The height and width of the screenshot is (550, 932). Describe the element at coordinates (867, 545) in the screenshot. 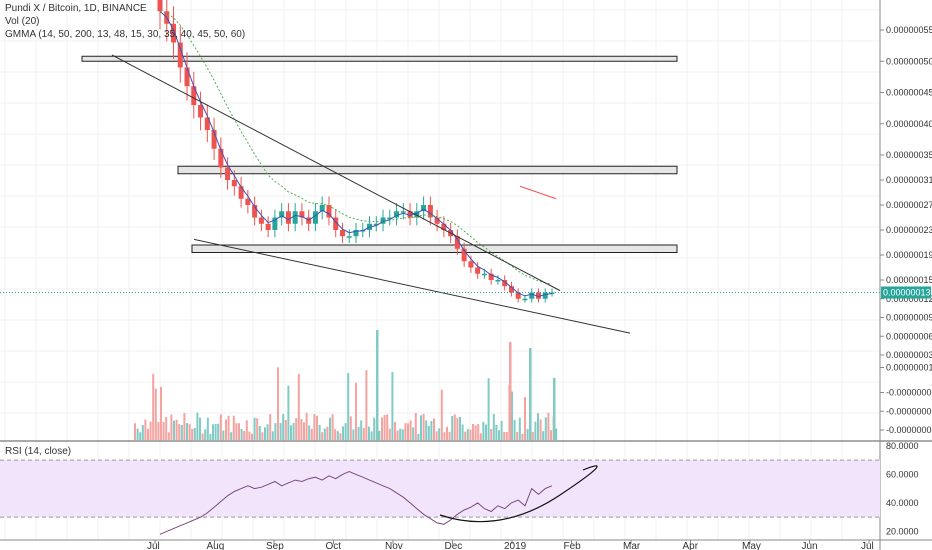

I see `month-label: Jul` at that location.